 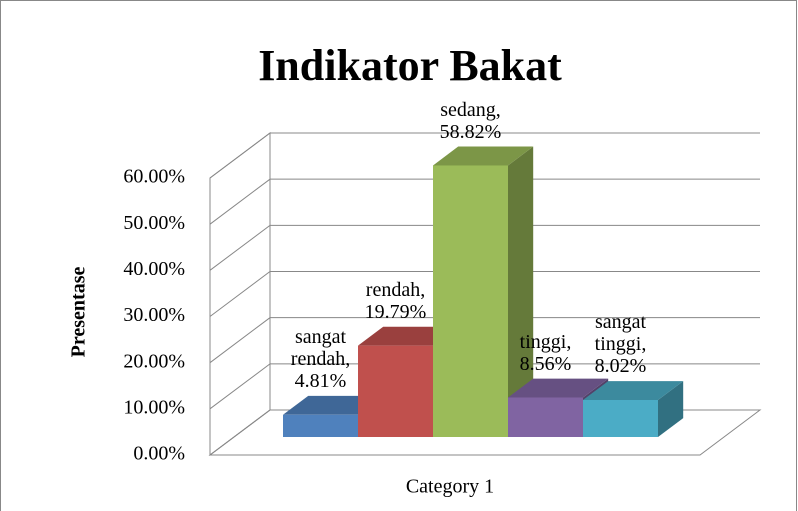 What do you see at coordinates (159, 454) in the screenshot?
I see `y-tick-label: 0.00%` at bounding box center [159, 454].